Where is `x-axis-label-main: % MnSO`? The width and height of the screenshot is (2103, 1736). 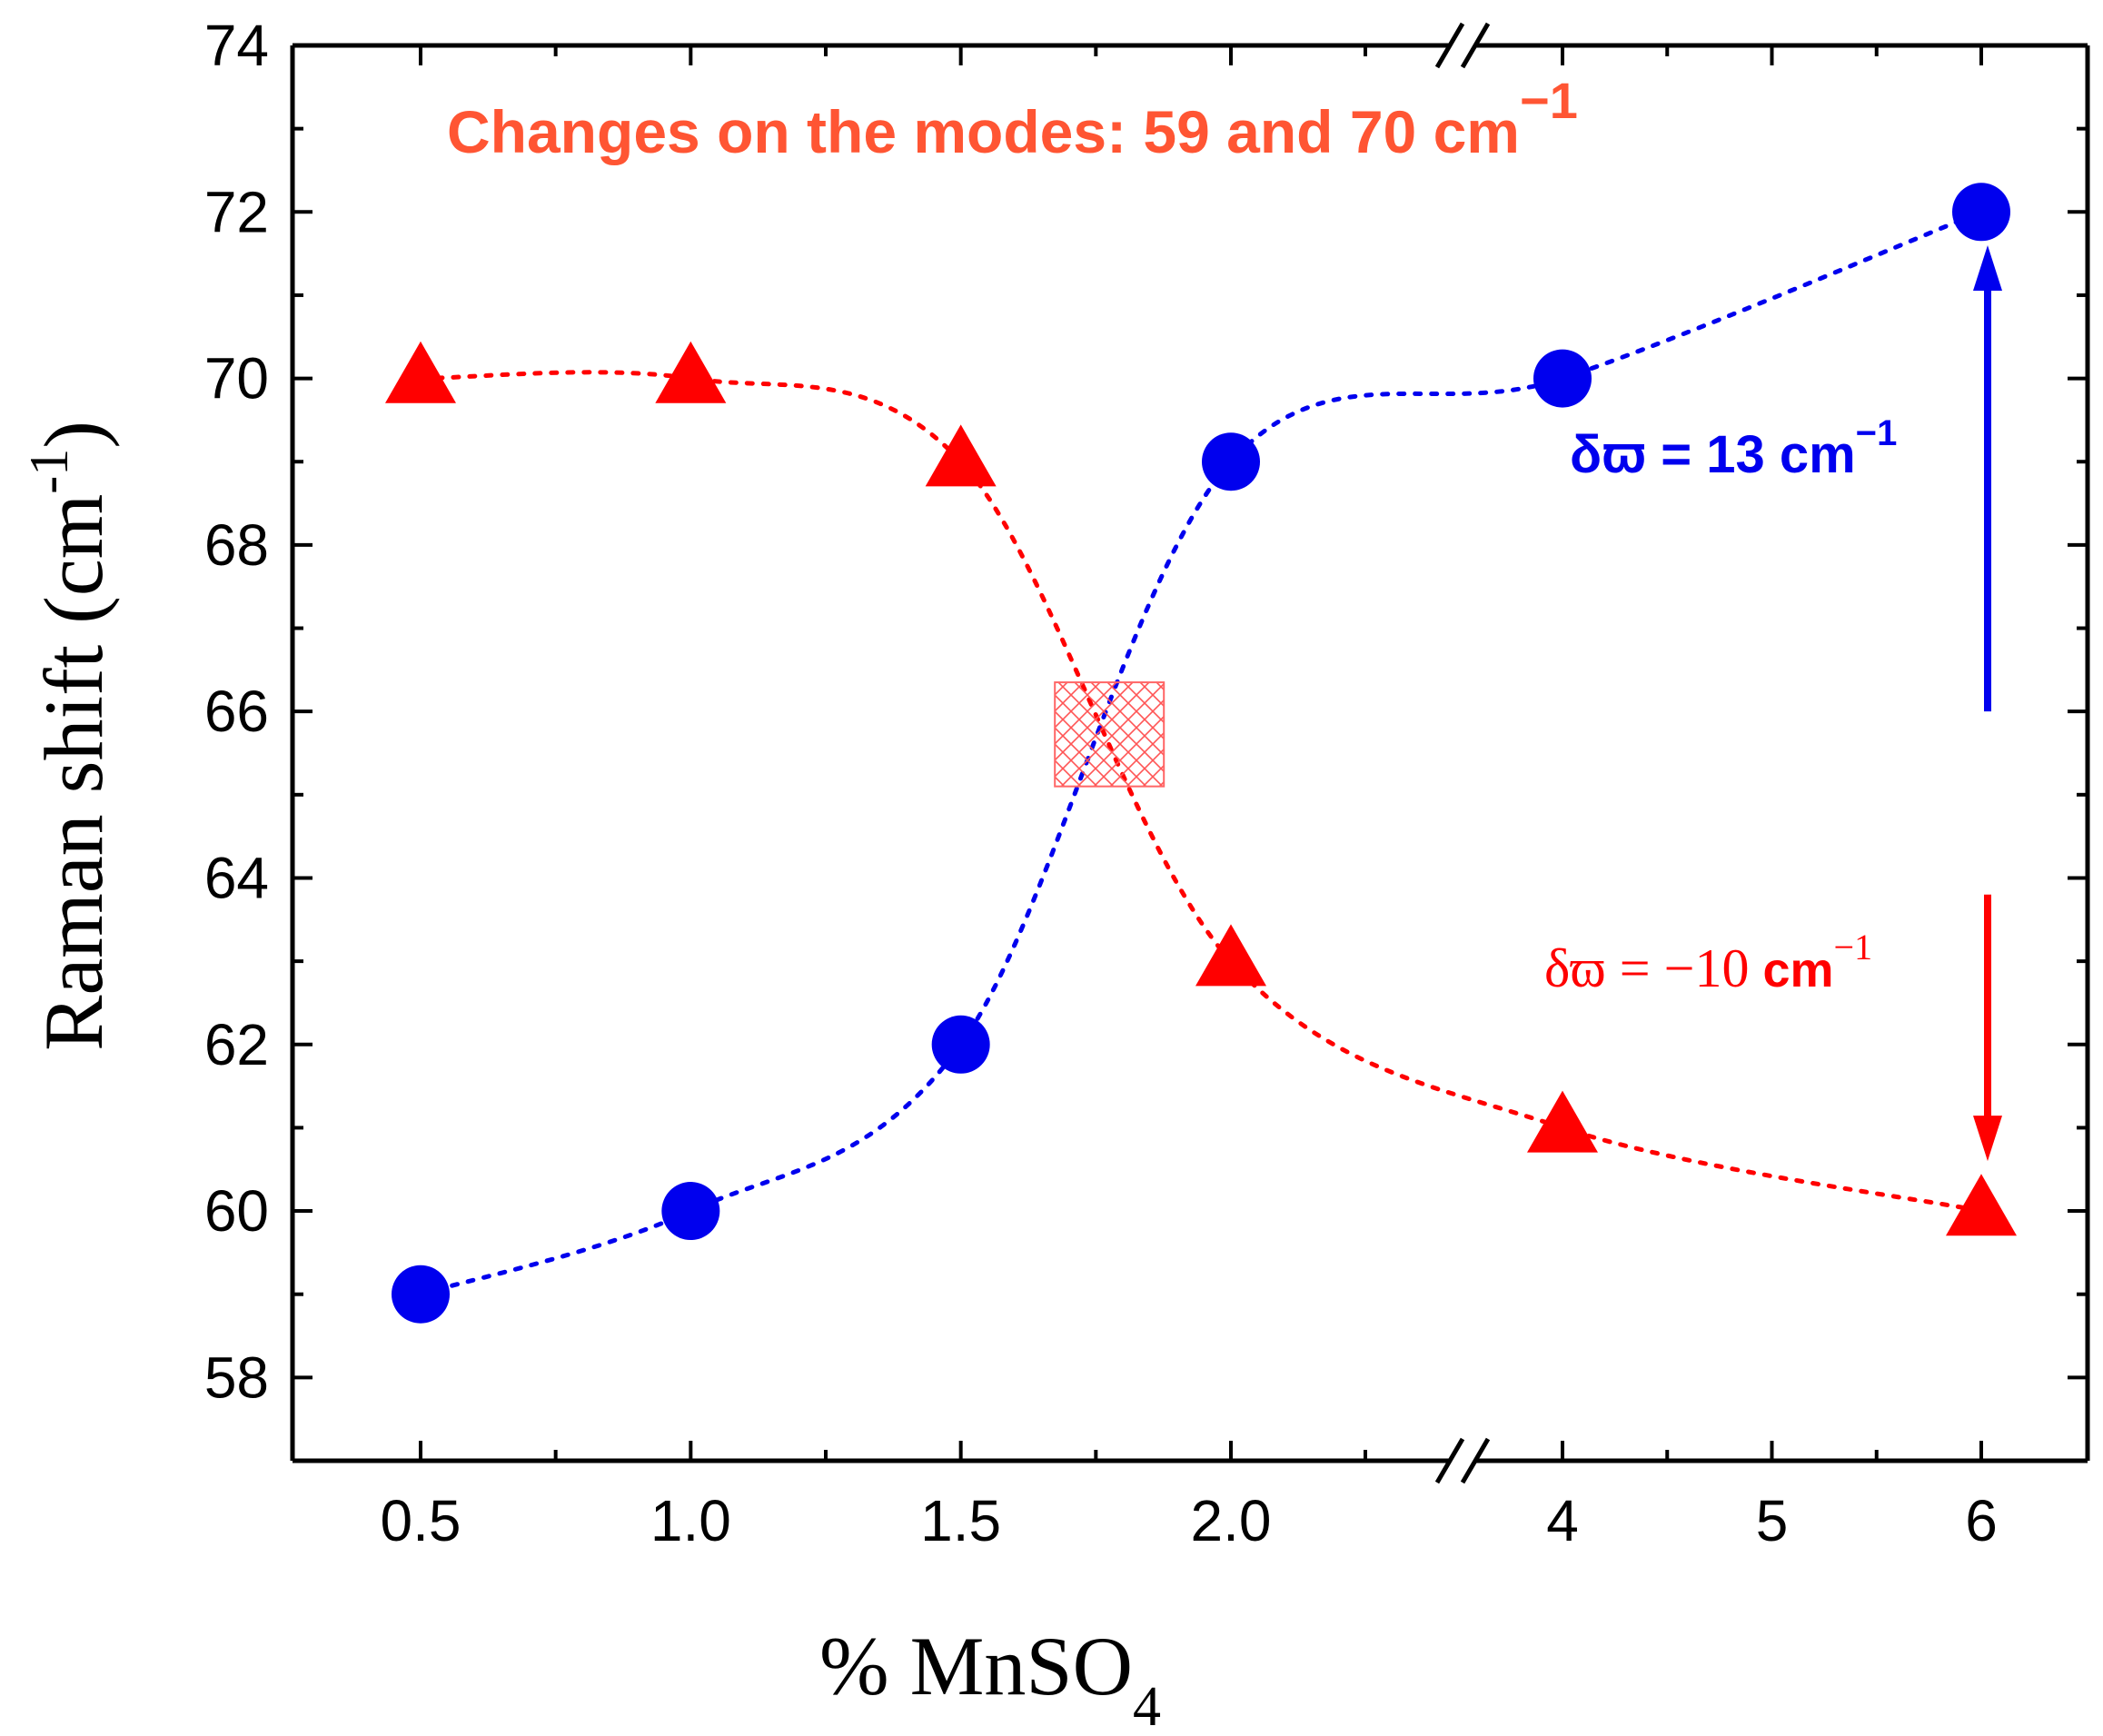 x-axis-label-main: % MnSO is located at coordinates (976, 1666).